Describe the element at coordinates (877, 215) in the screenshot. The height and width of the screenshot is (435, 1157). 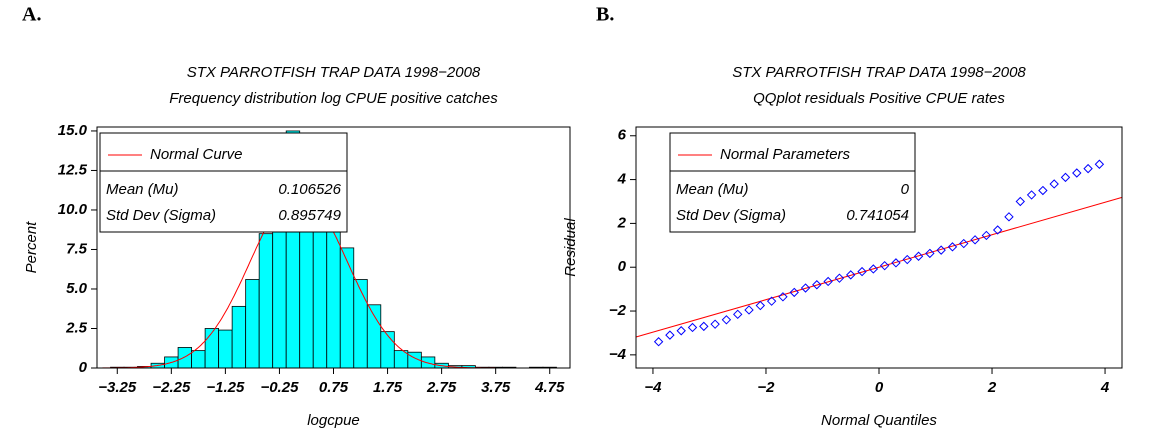
I see `sigma-value: 0.741054` at that location.